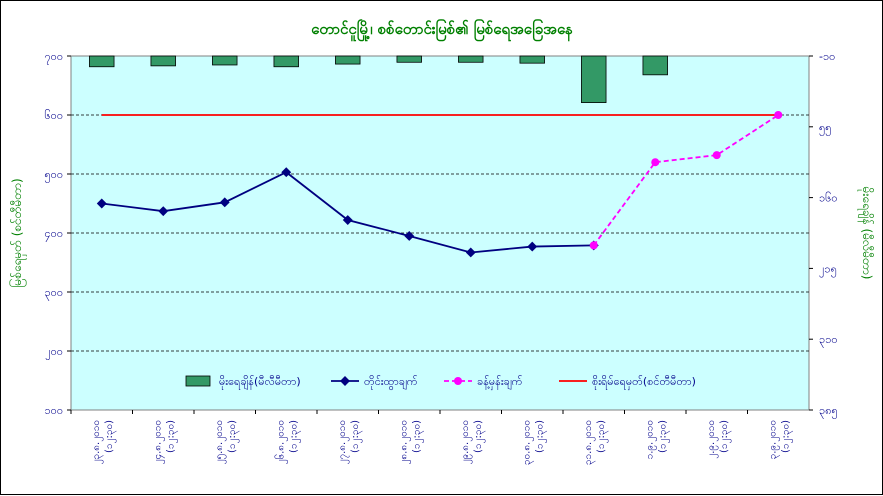 The image size is (883, 496). Describe the element at coordinates (644, 382) in the screenshot. I see `legend-label: စိုးရိမ်ရေမှတ်(စင်တီမီတာ)` at that location.